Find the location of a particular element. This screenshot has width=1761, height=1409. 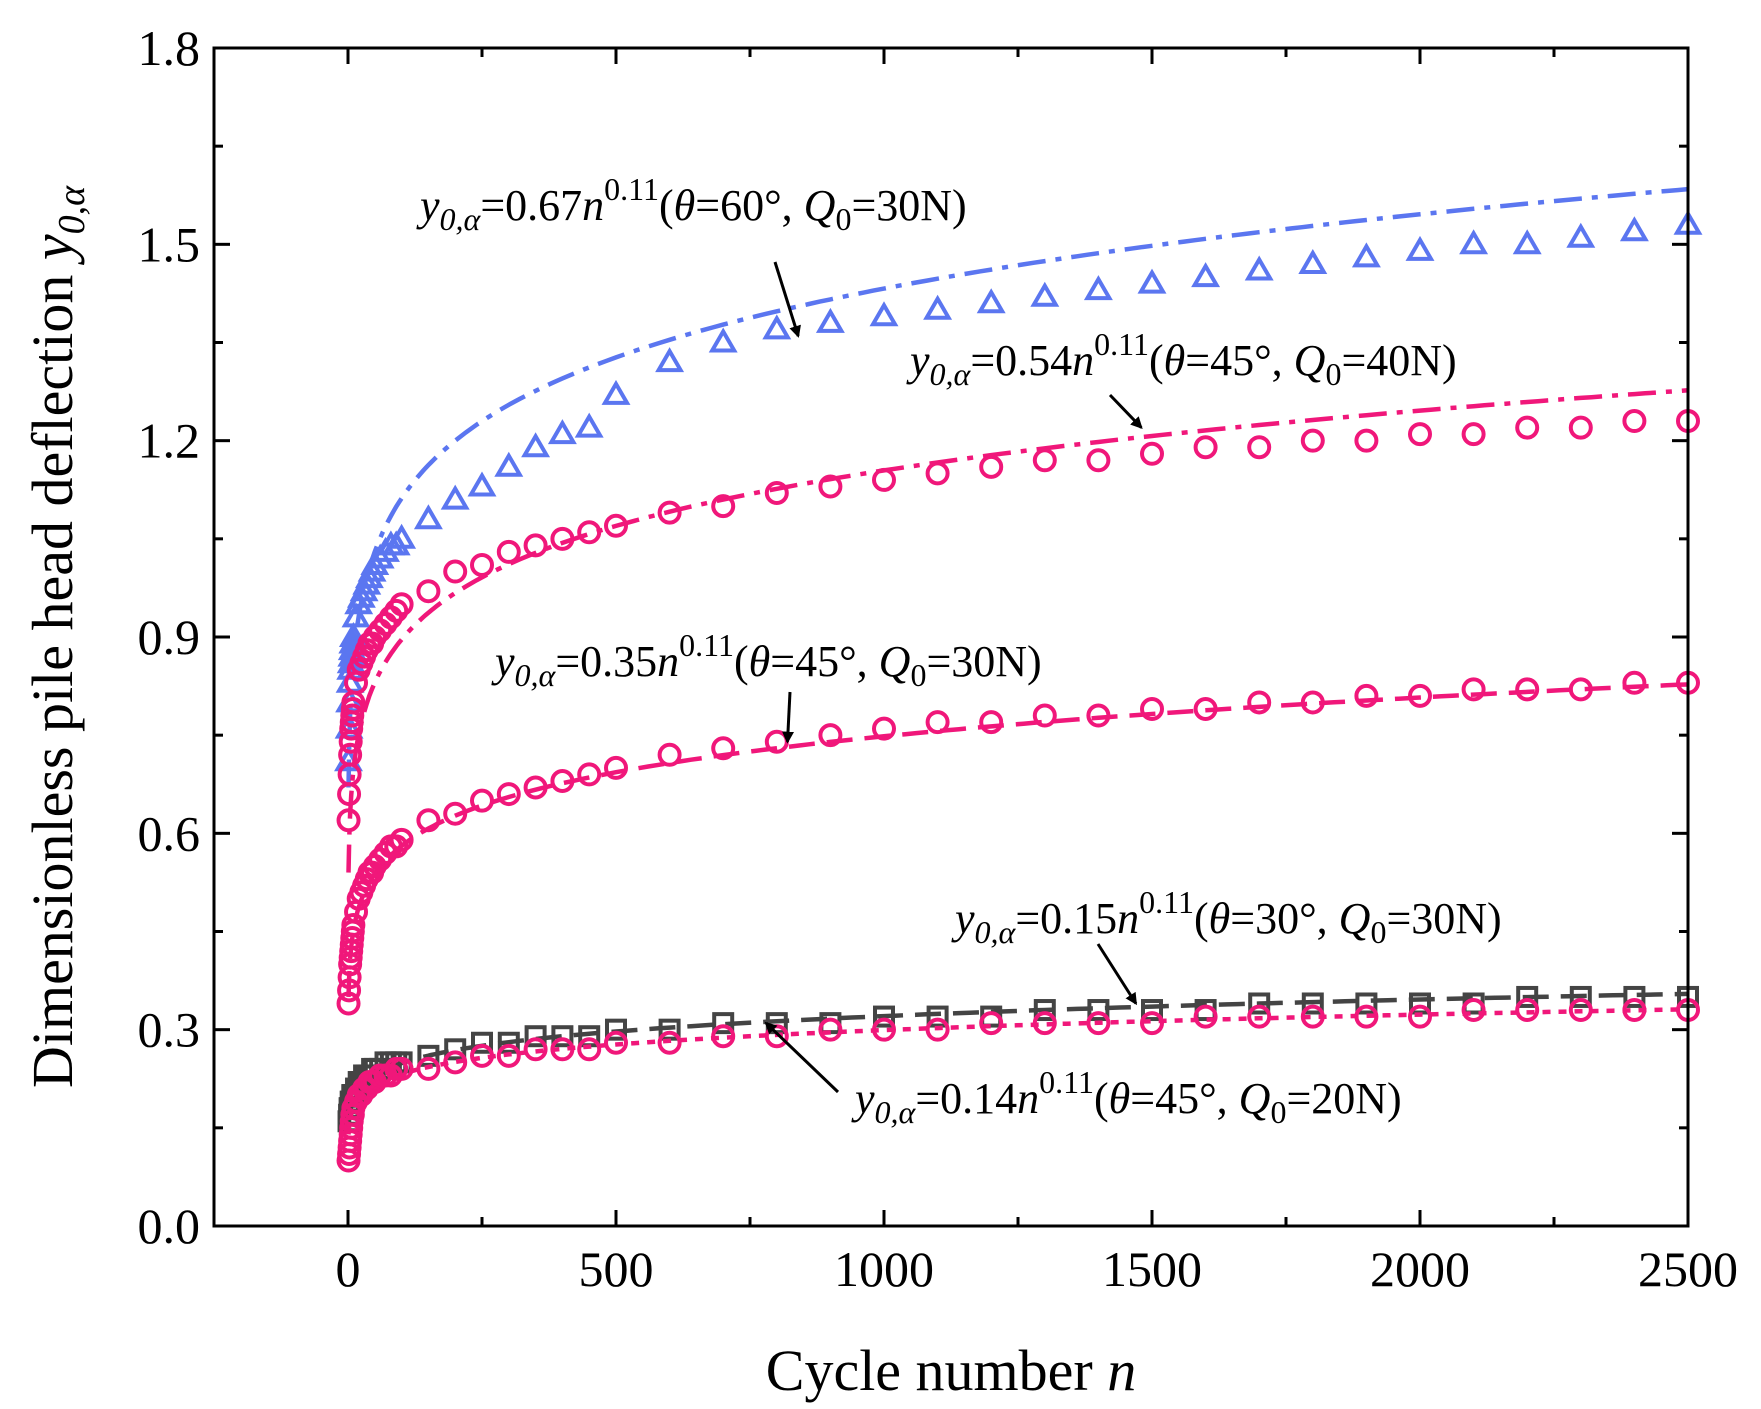

svg-text: y0,α=0.15n0.11(θ=30°, Q0=30N) is located at coordinates (1226, 917).